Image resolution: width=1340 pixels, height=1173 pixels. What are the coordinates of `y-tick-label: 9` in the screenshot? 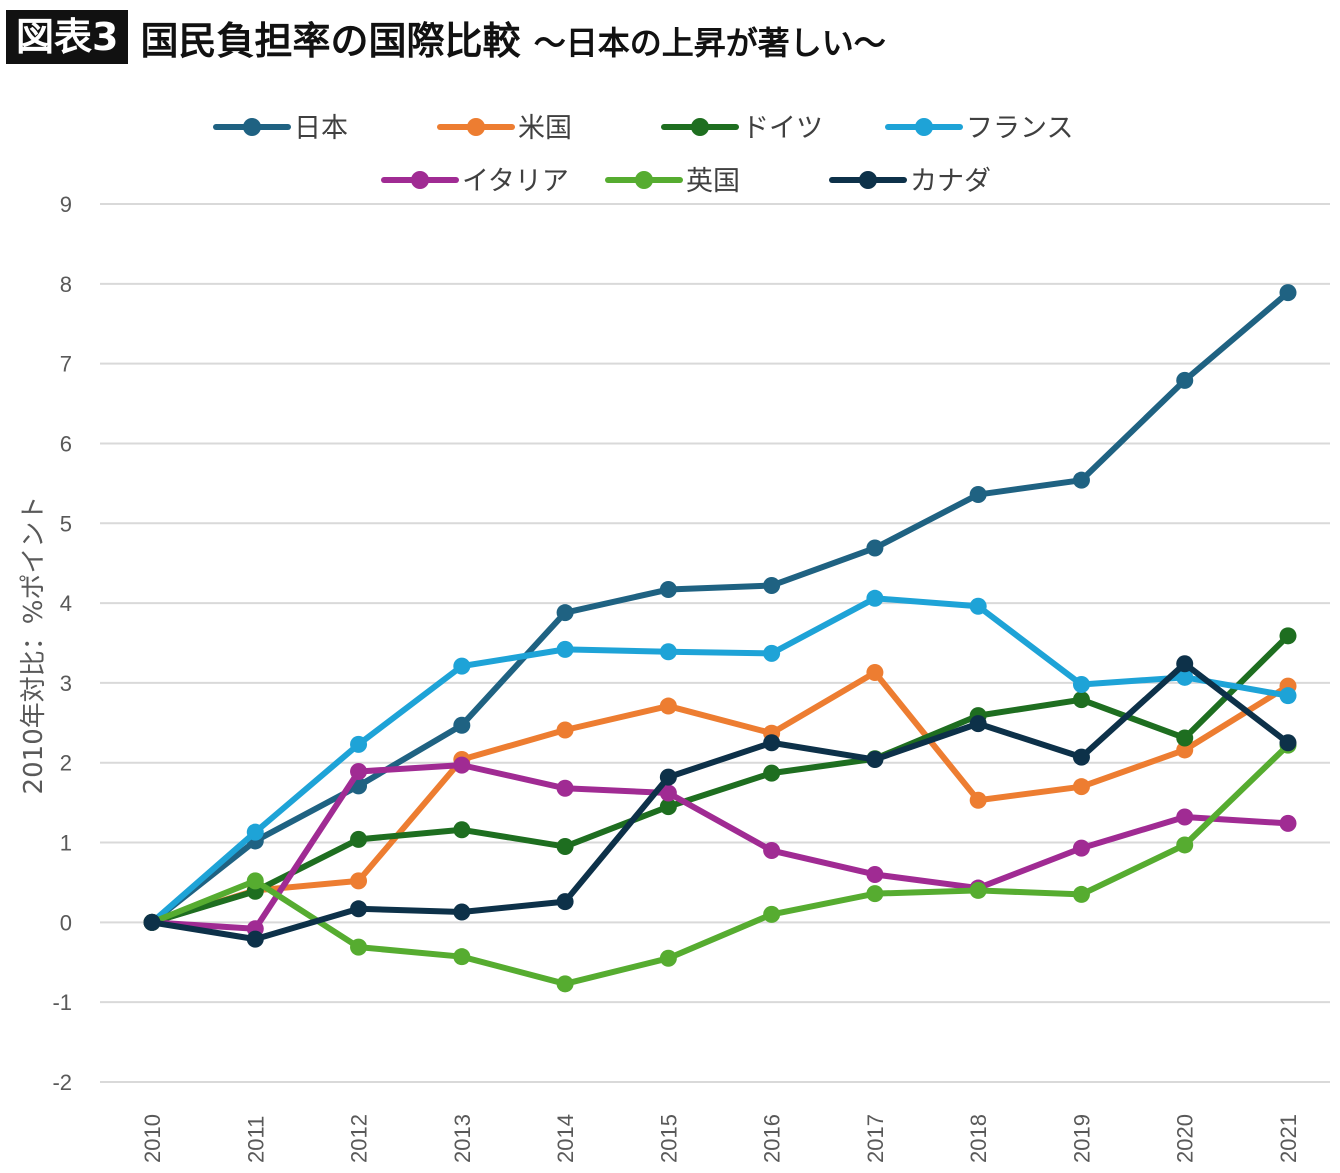 It's located at (66, 204).